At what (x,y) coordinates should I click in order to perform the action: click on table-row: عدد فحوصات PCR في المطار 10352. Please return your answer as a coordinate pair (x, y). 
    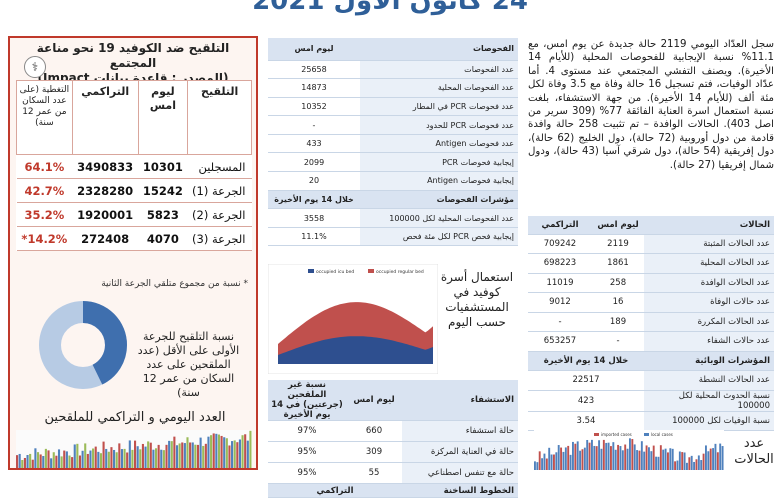
    Looking at the image, I should click on (393, 107).